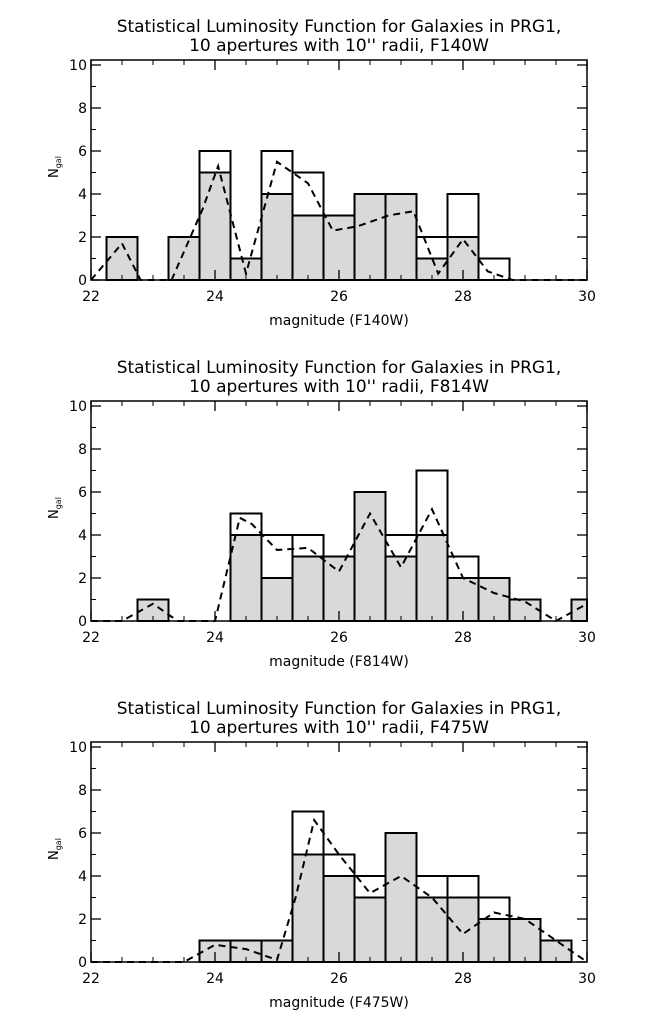 The height and width of the screenshot is (1023, 650). Describe the element at coordinates (339, 662) in the screenshot. I see `x-axis-label: magnitude (F814W)` at that location.